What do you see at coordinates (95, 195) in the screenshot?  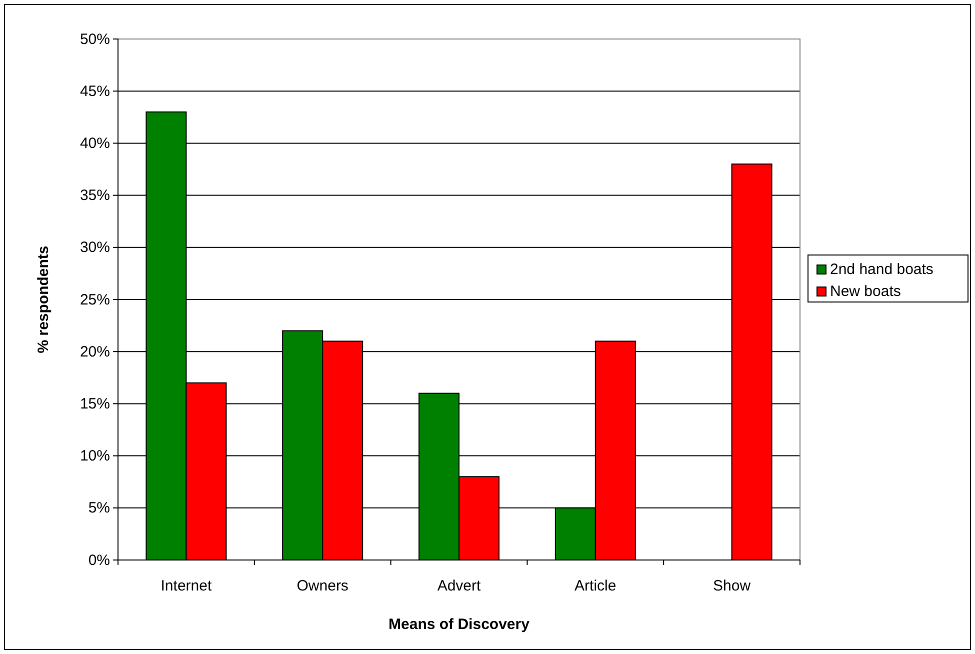 I see `y-tick-label: 35%` at bounding box center [95, 195].